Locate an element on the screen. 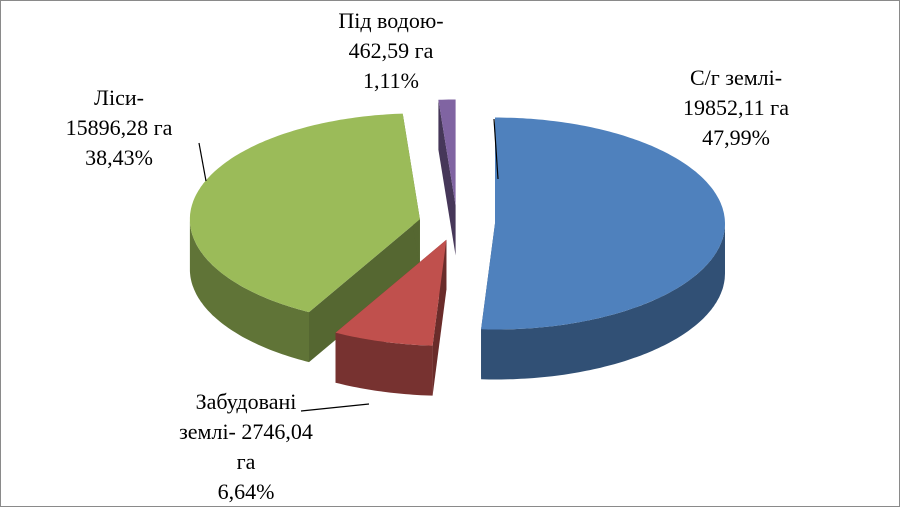 Image resolution: width=900 pixels, height=507 pixels. category-label: Під водою- is located at coordinates (391, 20).